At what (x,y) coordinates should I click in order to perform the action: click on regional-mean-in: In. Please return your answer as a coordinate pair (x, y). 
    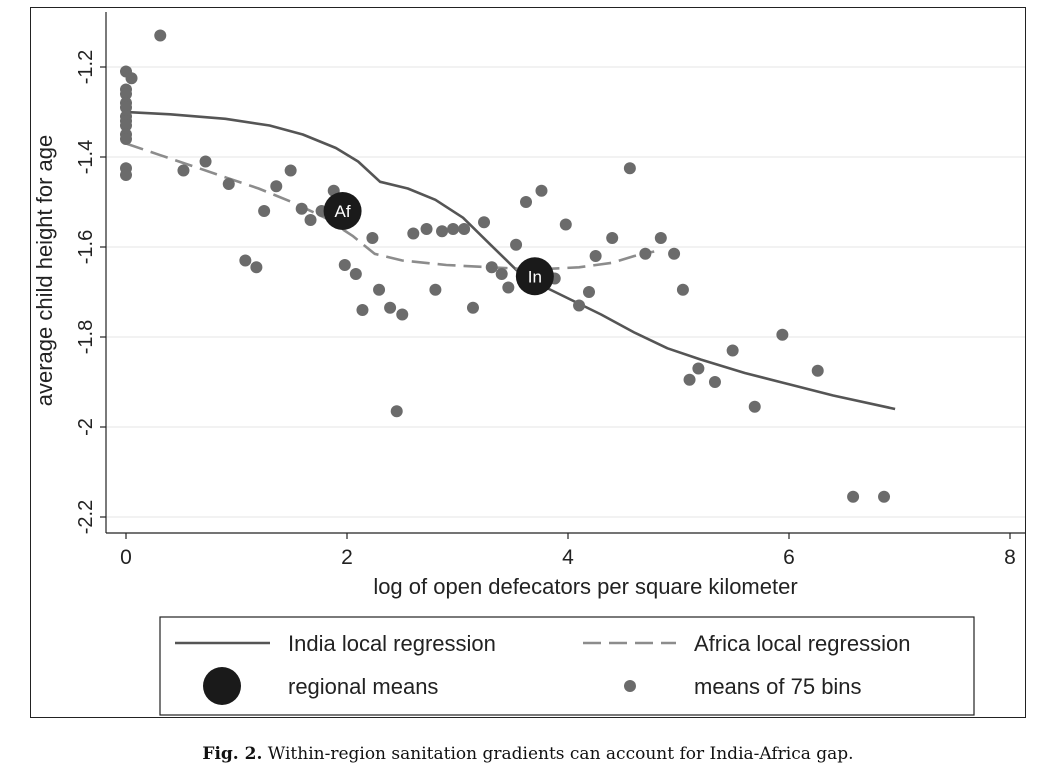
    Looking at the image, I should click on (534, 276).